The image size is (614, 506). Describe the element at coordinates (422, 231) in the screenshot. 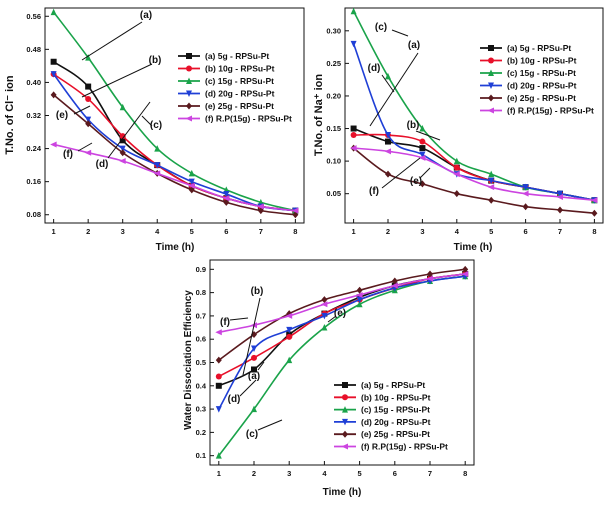

I see `x-tick-label: 3` at that location.